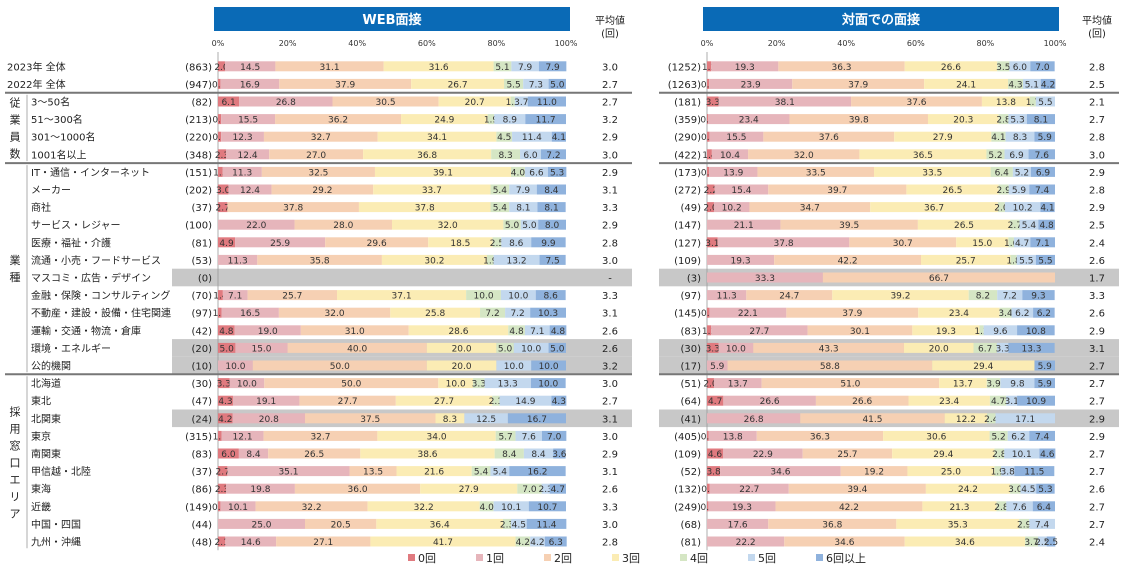  I want to click on data-label-web: 6.0, so click(530, 156).